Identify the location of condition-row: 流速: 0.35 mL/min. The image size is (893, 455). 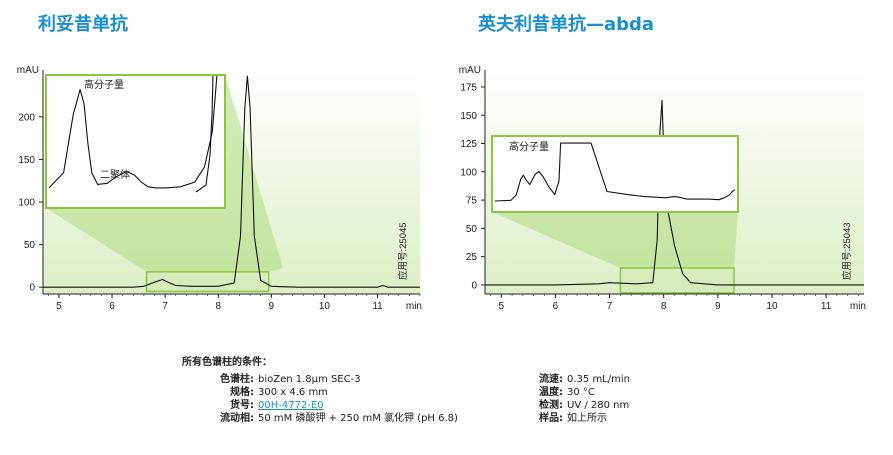
(581, 379).